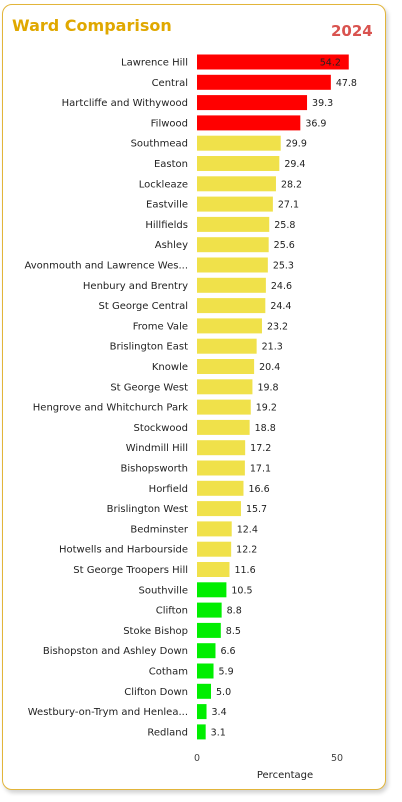  Describe the element at coordinates (168, 672) in the screenshot. I see `category-label: Cotham` at that location.